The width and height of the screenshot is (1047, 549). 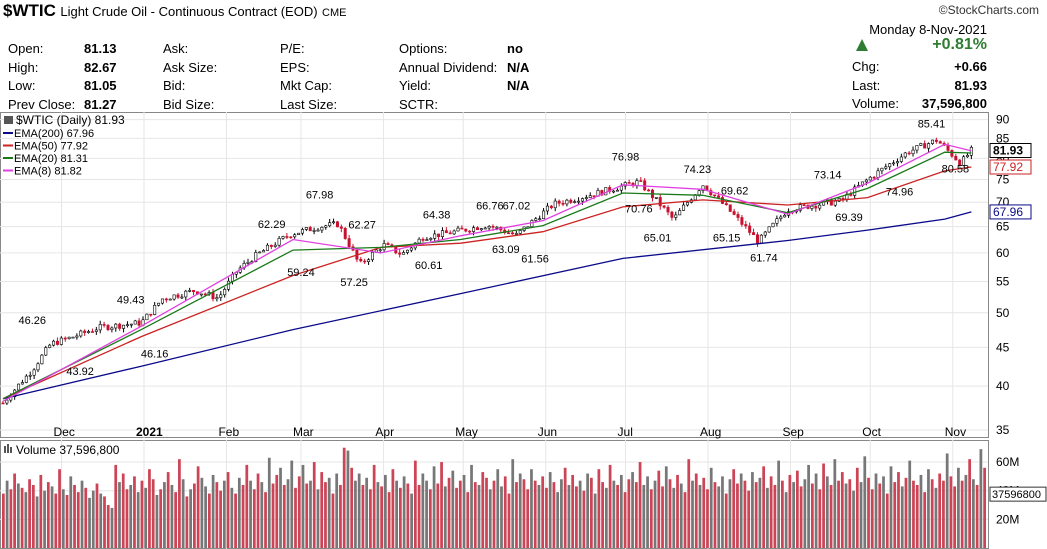 I want to click on price-annotation: 63.09, so click(x=506, y=250).